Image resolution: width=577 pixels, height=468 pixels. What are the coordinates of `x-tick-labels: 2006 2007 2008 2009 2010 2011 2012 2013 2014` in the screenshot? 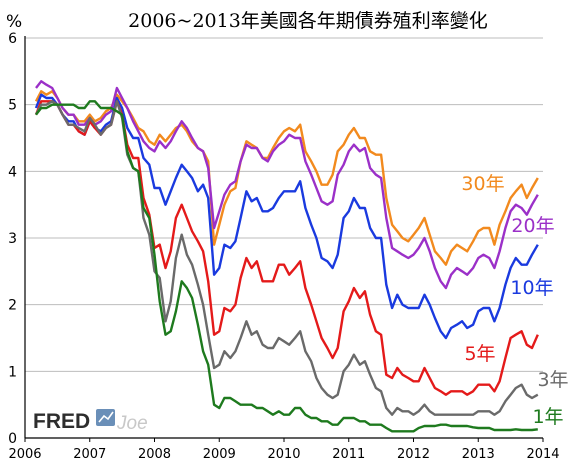 It's located at (283, 454).